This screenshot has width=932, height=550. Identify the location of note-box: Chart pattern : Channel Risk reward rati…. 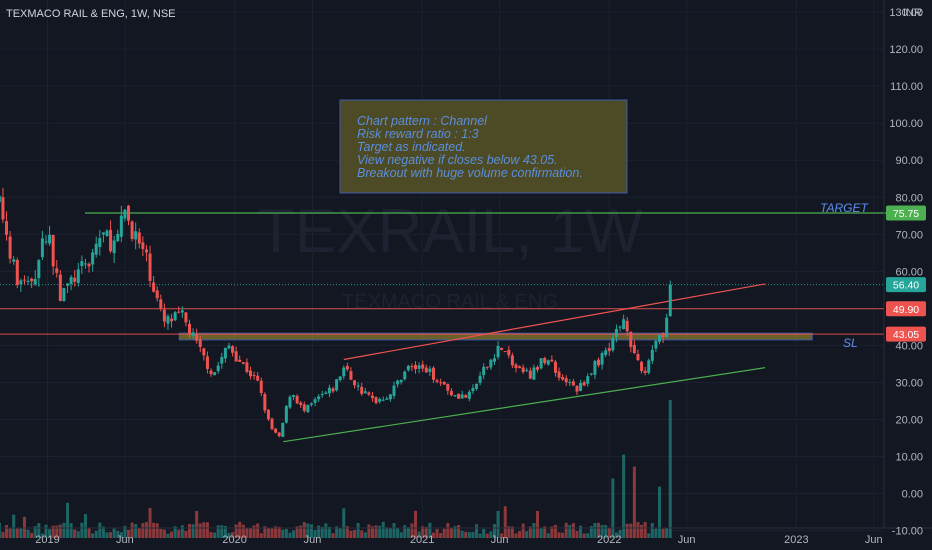
(483, 146).